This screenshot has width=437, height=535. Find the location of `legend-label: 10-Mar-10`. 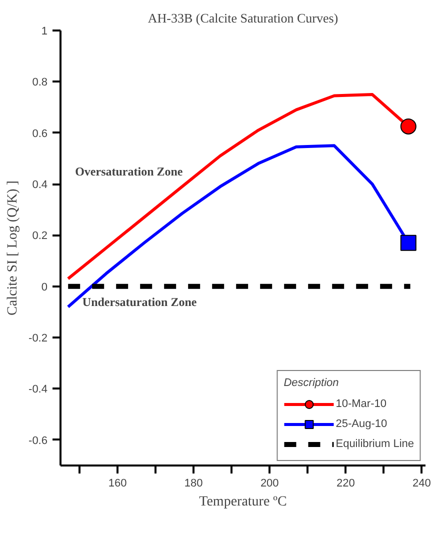

legend-label: 10-Mar-10 is located at coordinates (361, 404).